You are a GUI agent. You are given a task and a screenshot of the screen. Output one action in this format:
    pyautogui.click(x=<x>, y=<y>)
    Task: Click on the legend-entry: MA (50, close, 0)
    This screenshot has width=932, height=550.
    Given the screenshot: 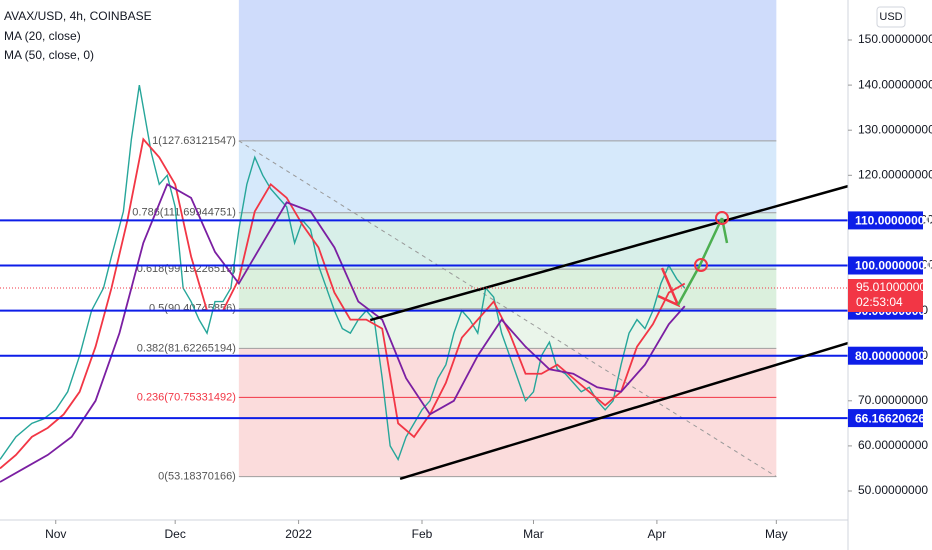 What is the action you would take?
    pyautogui.click(x=49, y=55)
    